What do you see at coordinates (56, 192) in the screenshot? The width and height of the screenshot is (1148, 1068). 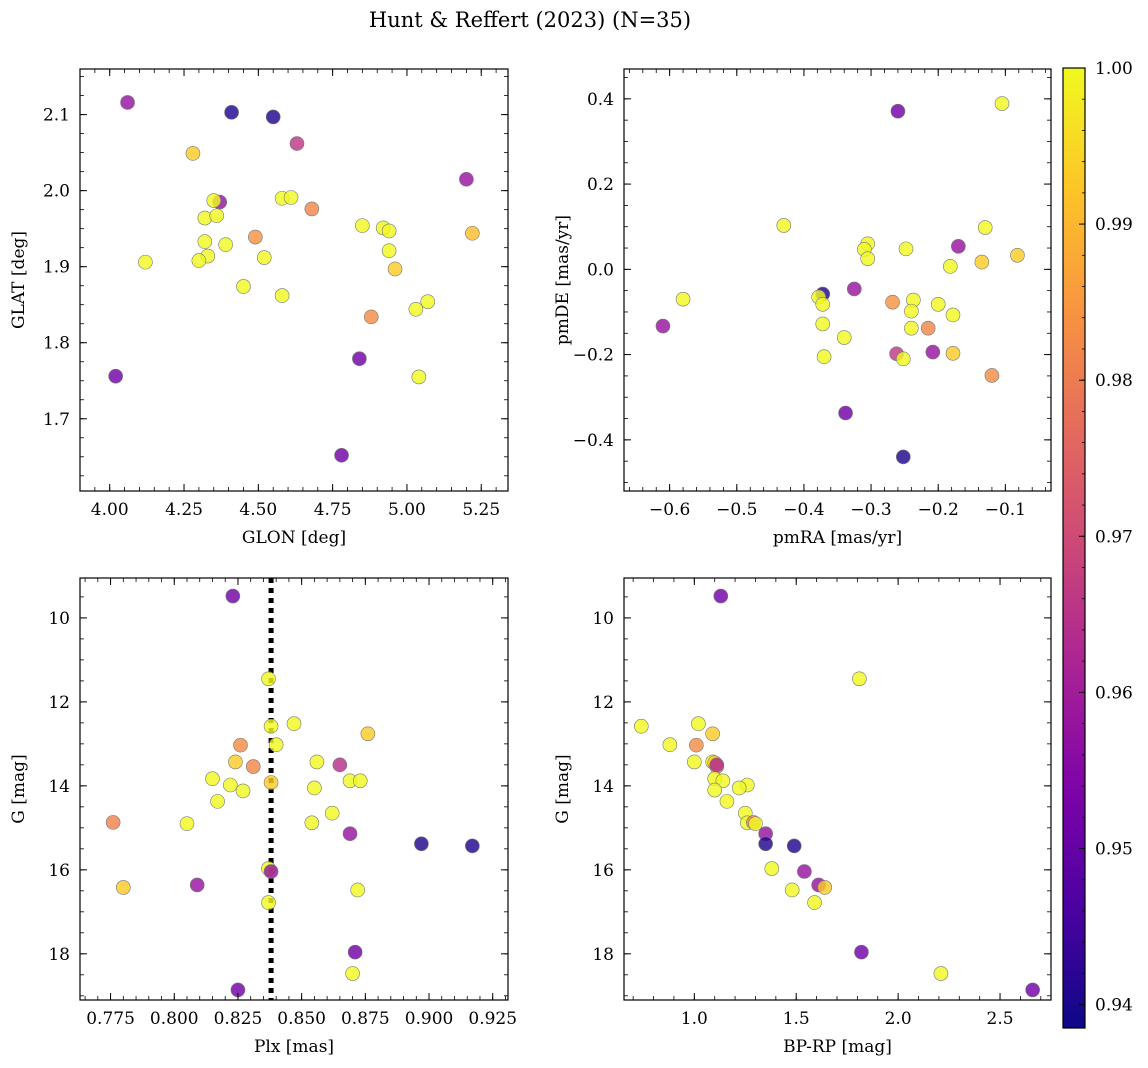 I see `y-tick-label: 2.0` at bounding box center [56, 192].